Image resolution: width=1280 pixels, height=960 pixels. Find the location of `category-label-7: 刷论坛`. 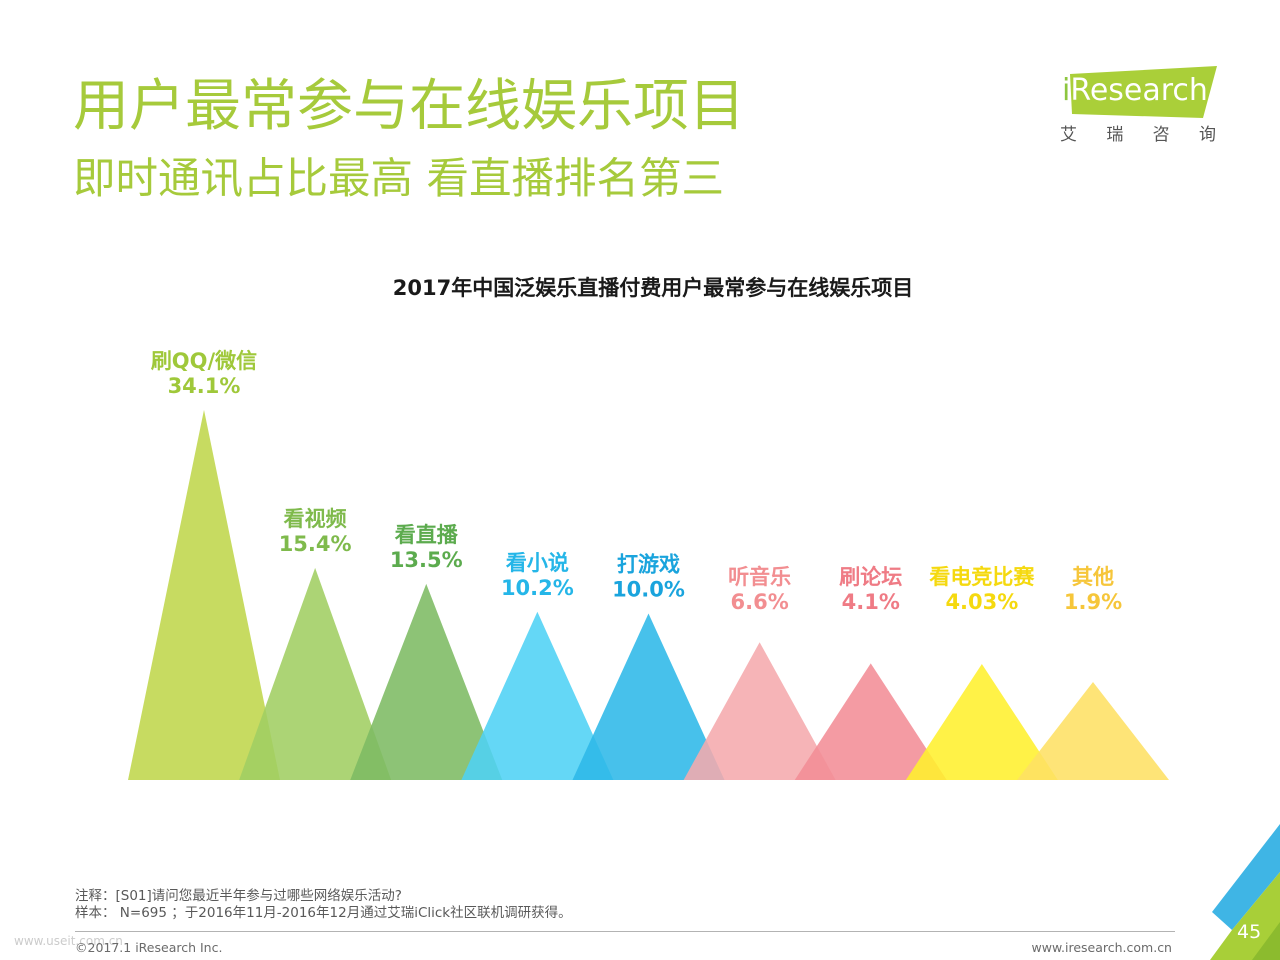

category-label-7: 刷论坛 is located at coordinates (870, 577).